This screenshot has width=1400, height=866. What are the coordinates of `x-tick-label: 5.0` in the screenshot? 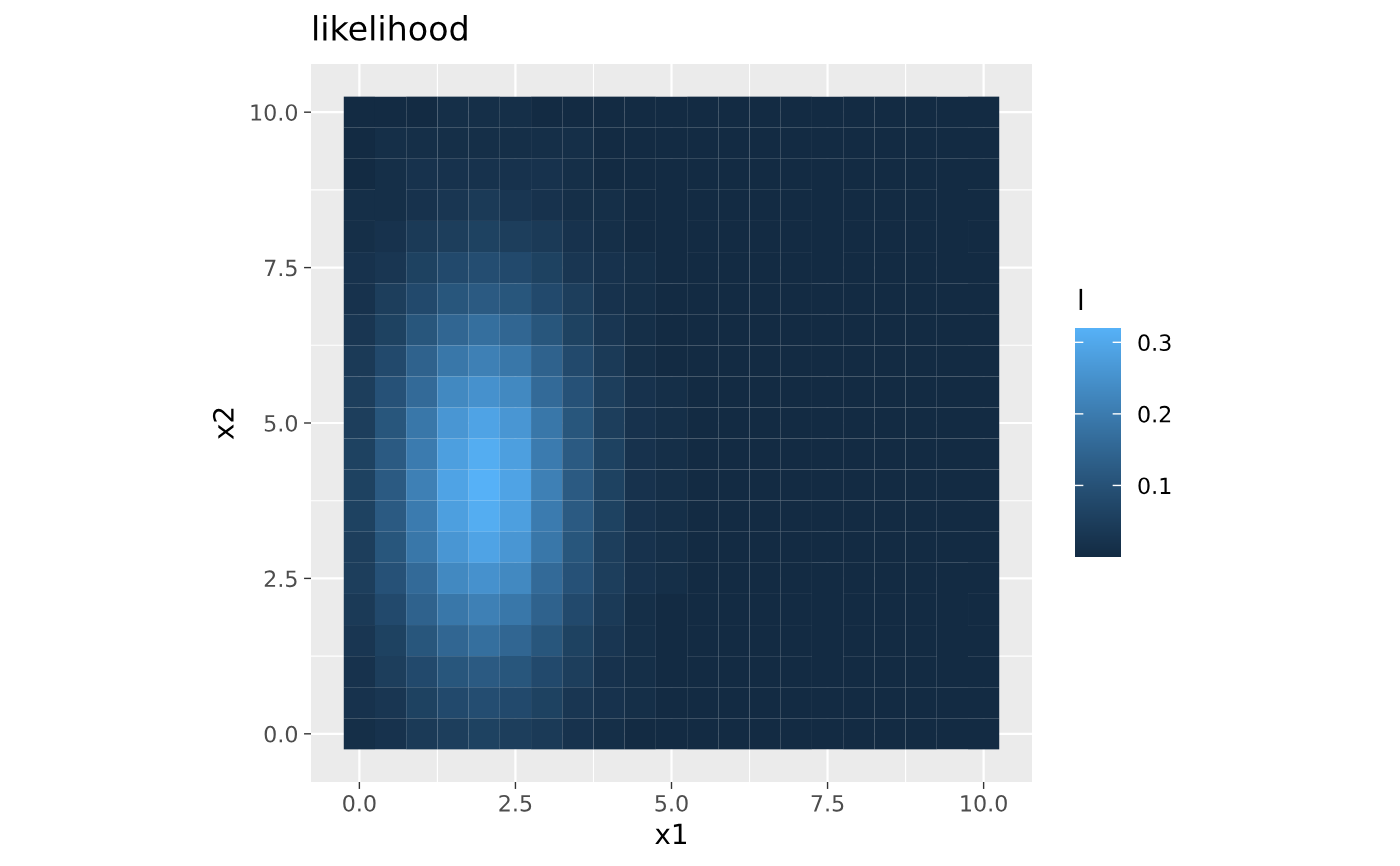 It's located at (671, 803).